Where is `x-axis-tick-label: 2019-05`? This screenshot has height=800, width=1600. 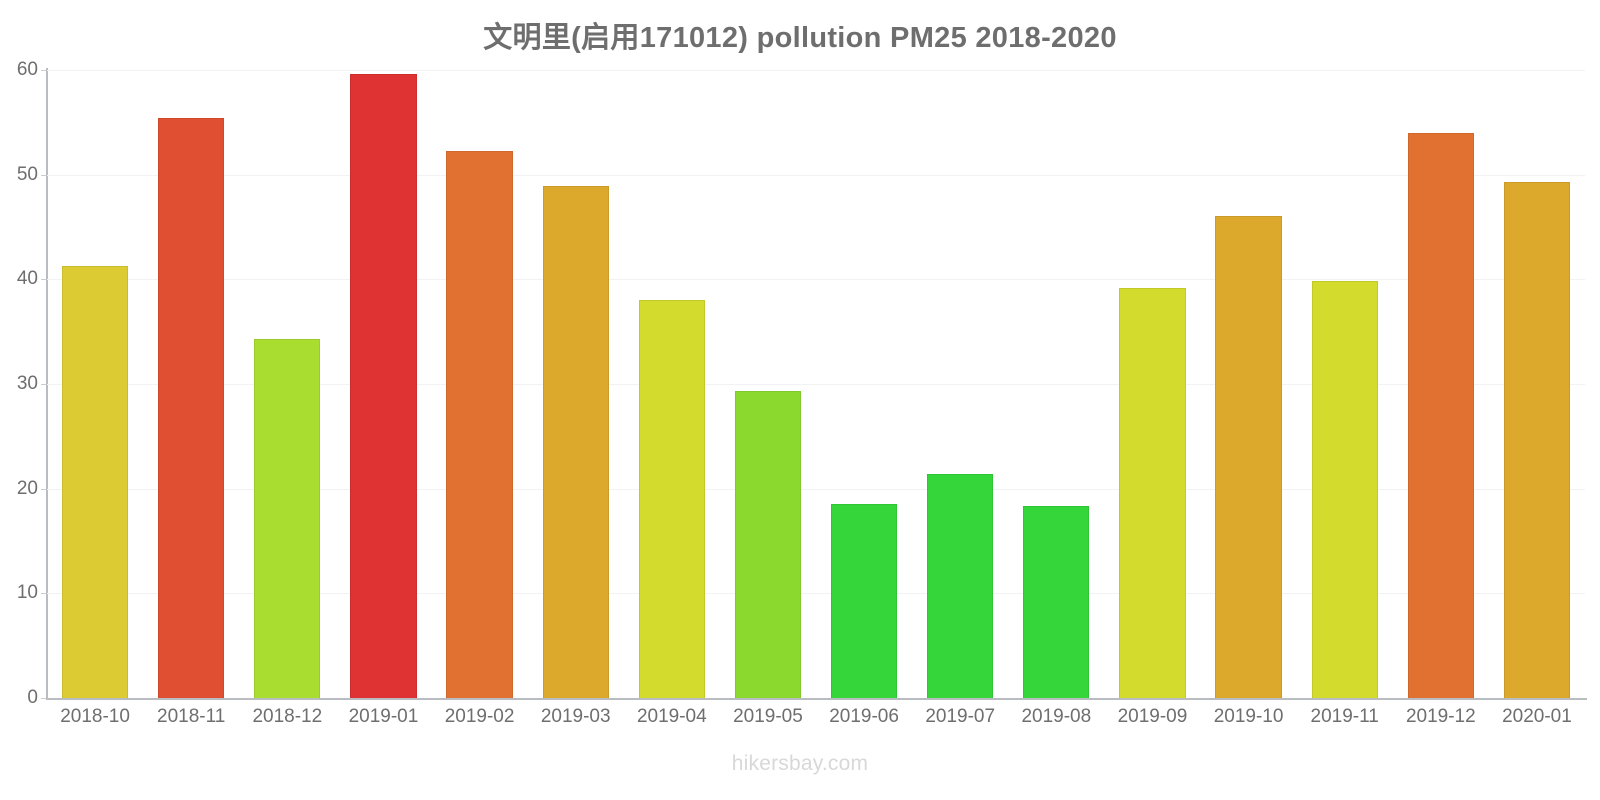
x-axis-tick-label: 2019-05 is located at coordinates (768, 716).